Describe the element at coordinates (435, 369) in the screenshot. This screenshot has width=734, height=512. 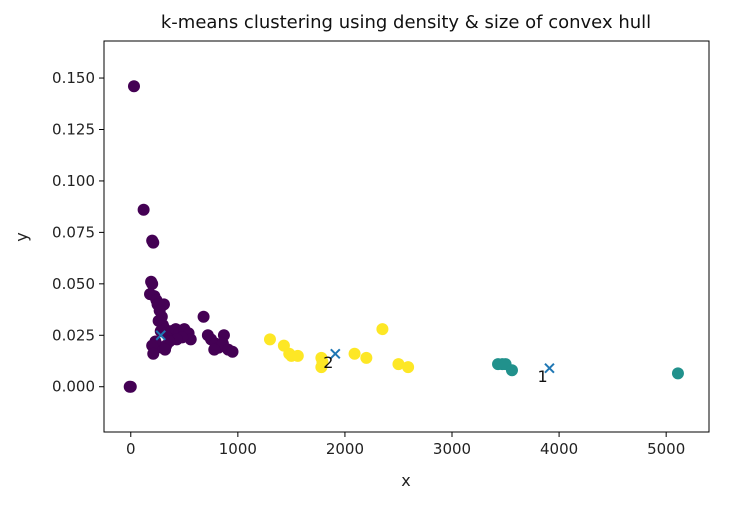
I see `annotation-layer: 12` at that location.